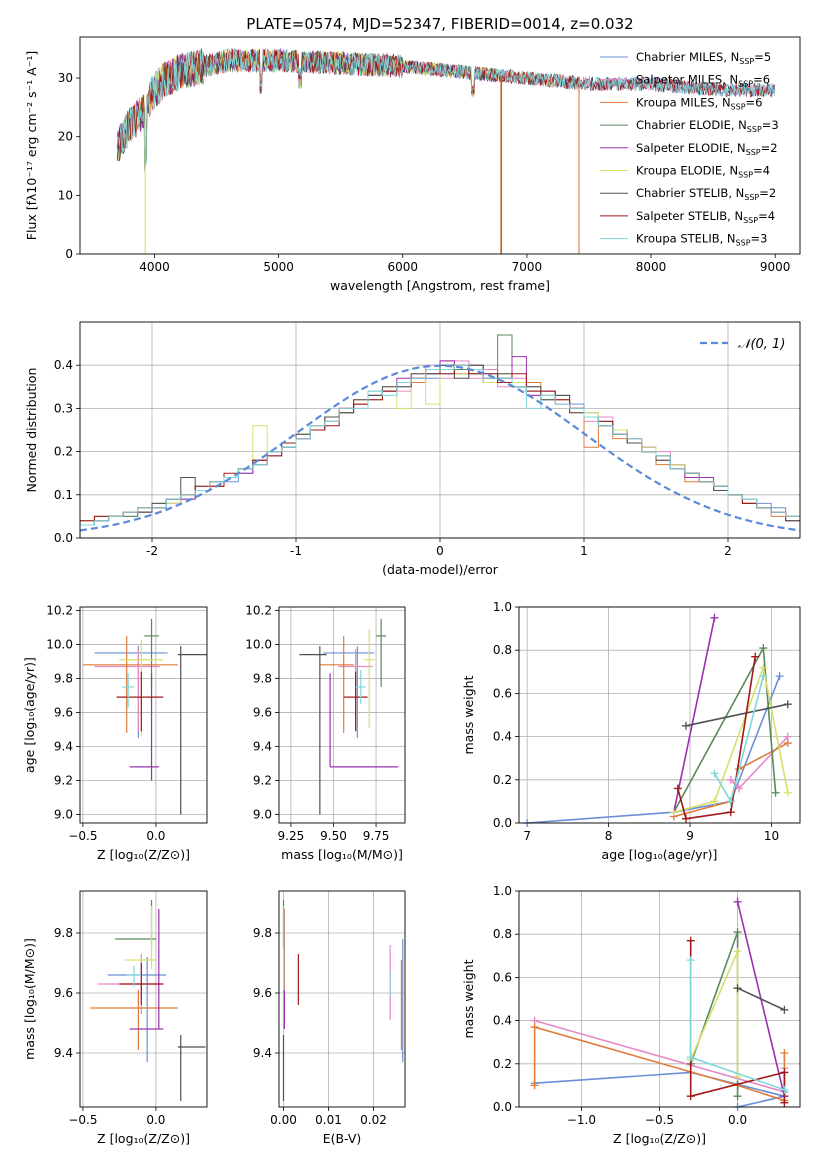 This screenshot has width=819, height=1170. What do you see at coordinates (440, 569) in the screenshot?
I see `x-axis-label: (data-model)/error` at bounding box center [440, 569].